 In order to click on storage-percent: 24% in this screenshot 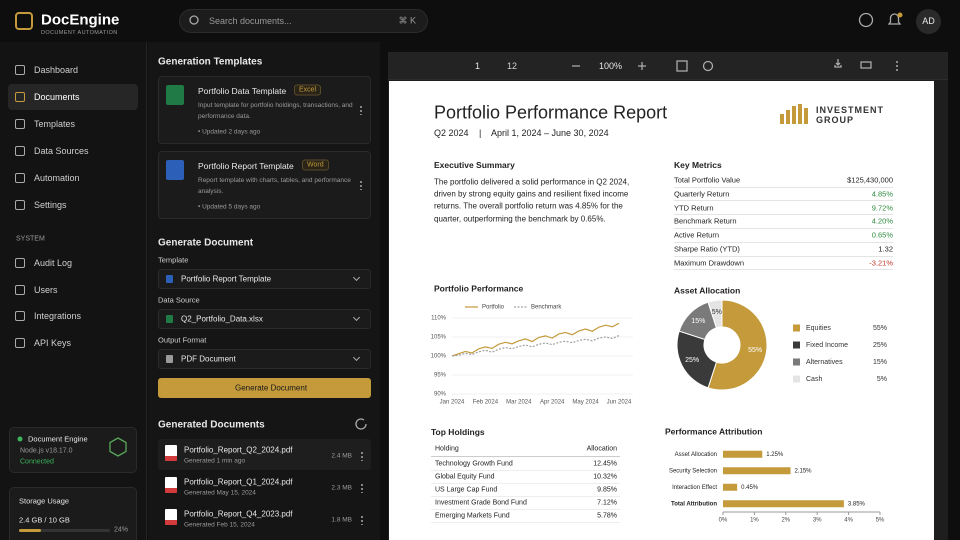, I will do `click(120, 530)`.